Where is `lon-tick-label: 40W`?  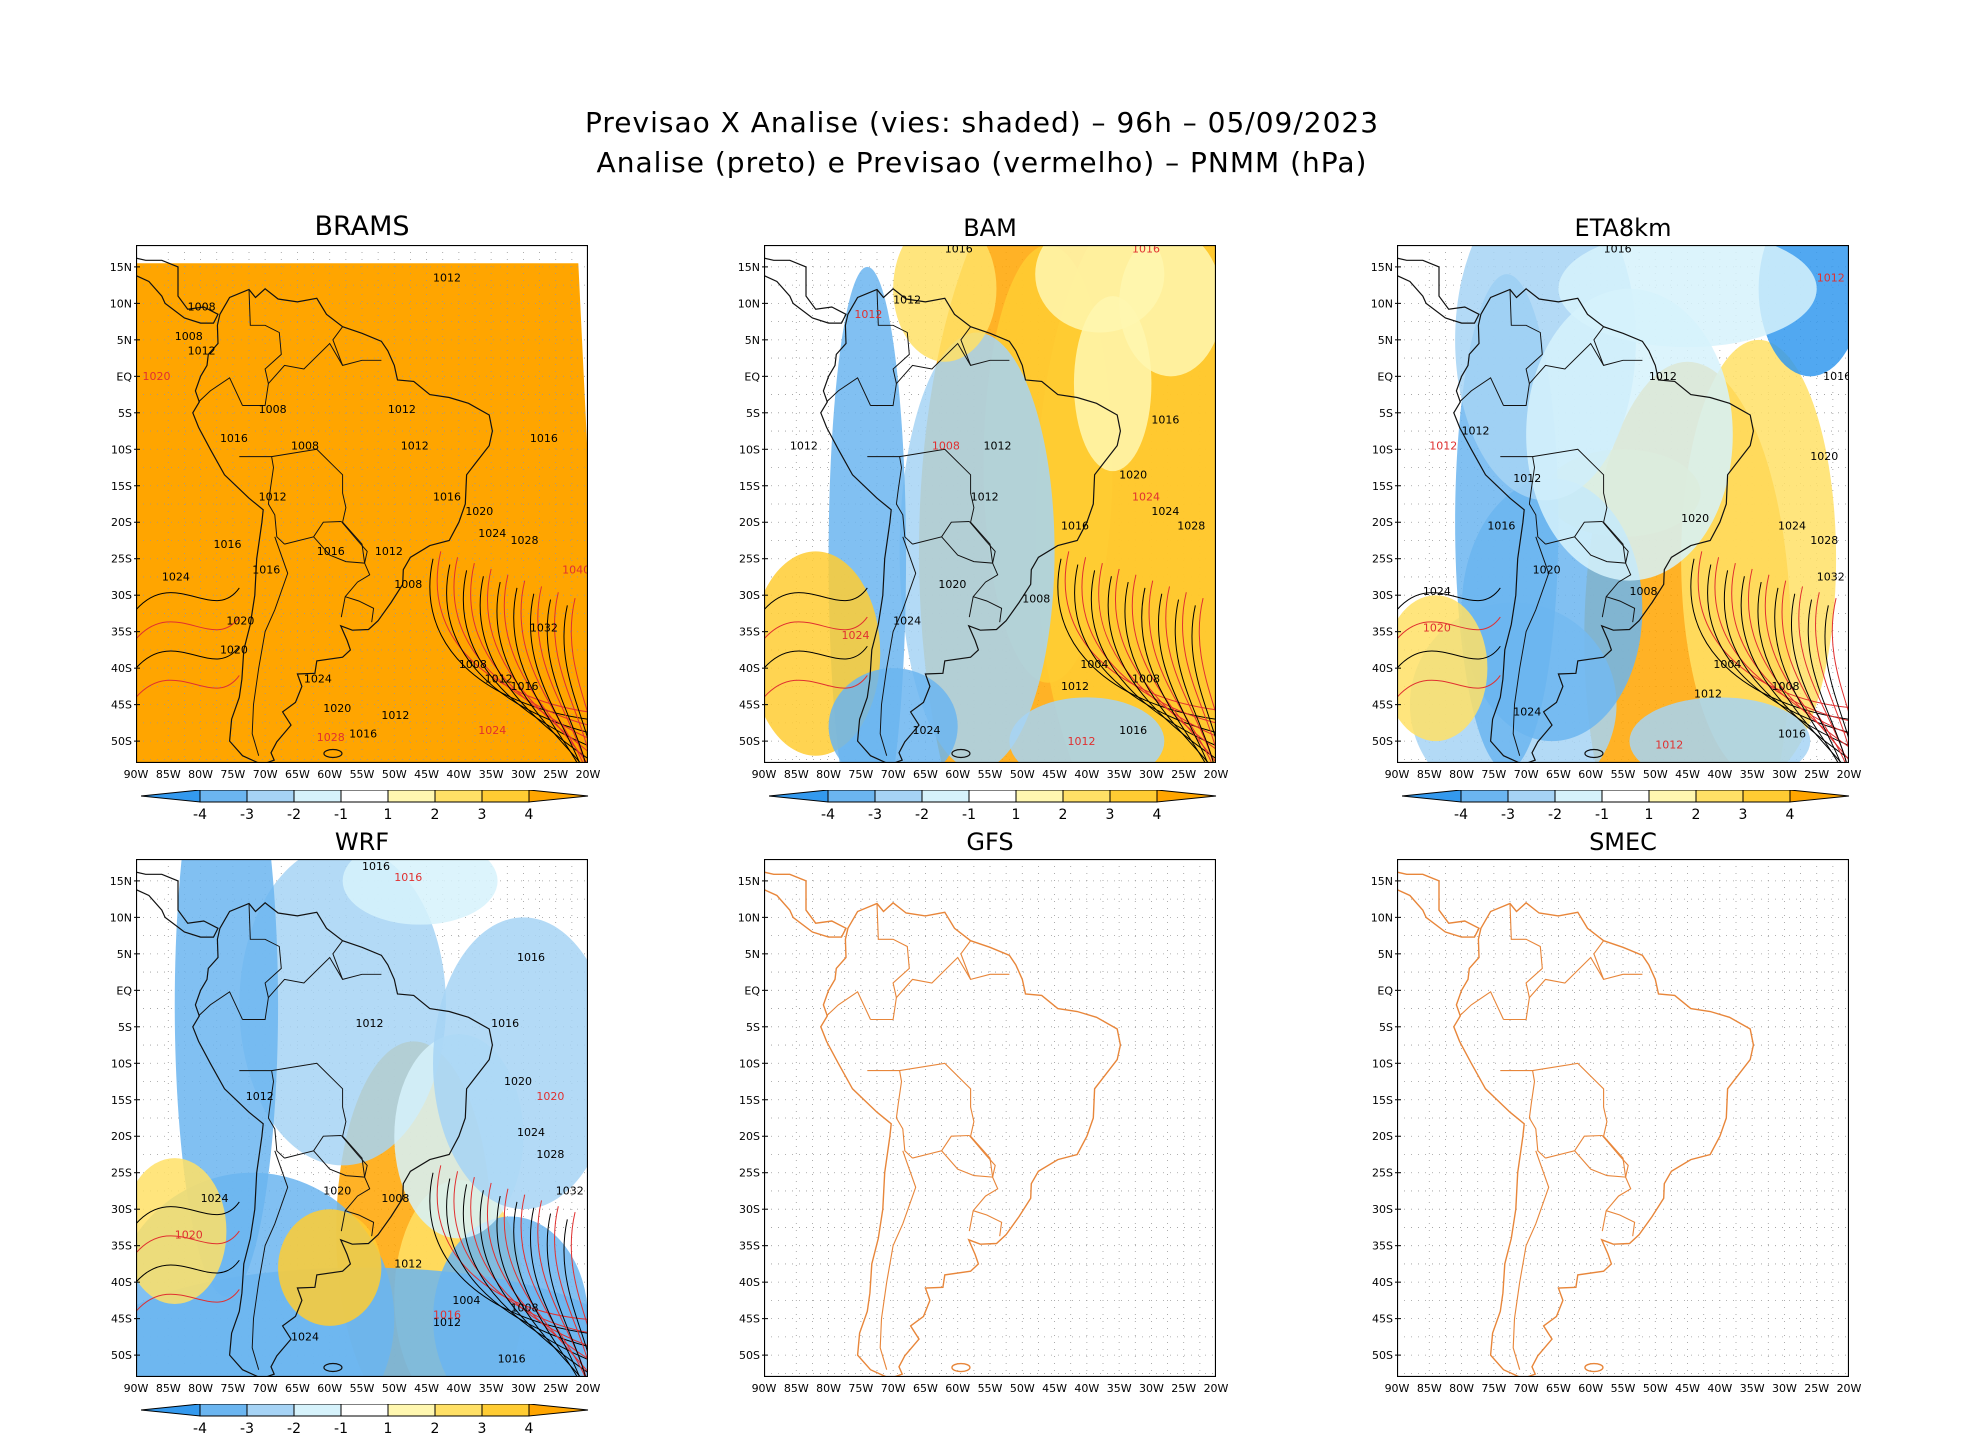
lon-tick-label: 40W is located at coordinates (1719, 1388).